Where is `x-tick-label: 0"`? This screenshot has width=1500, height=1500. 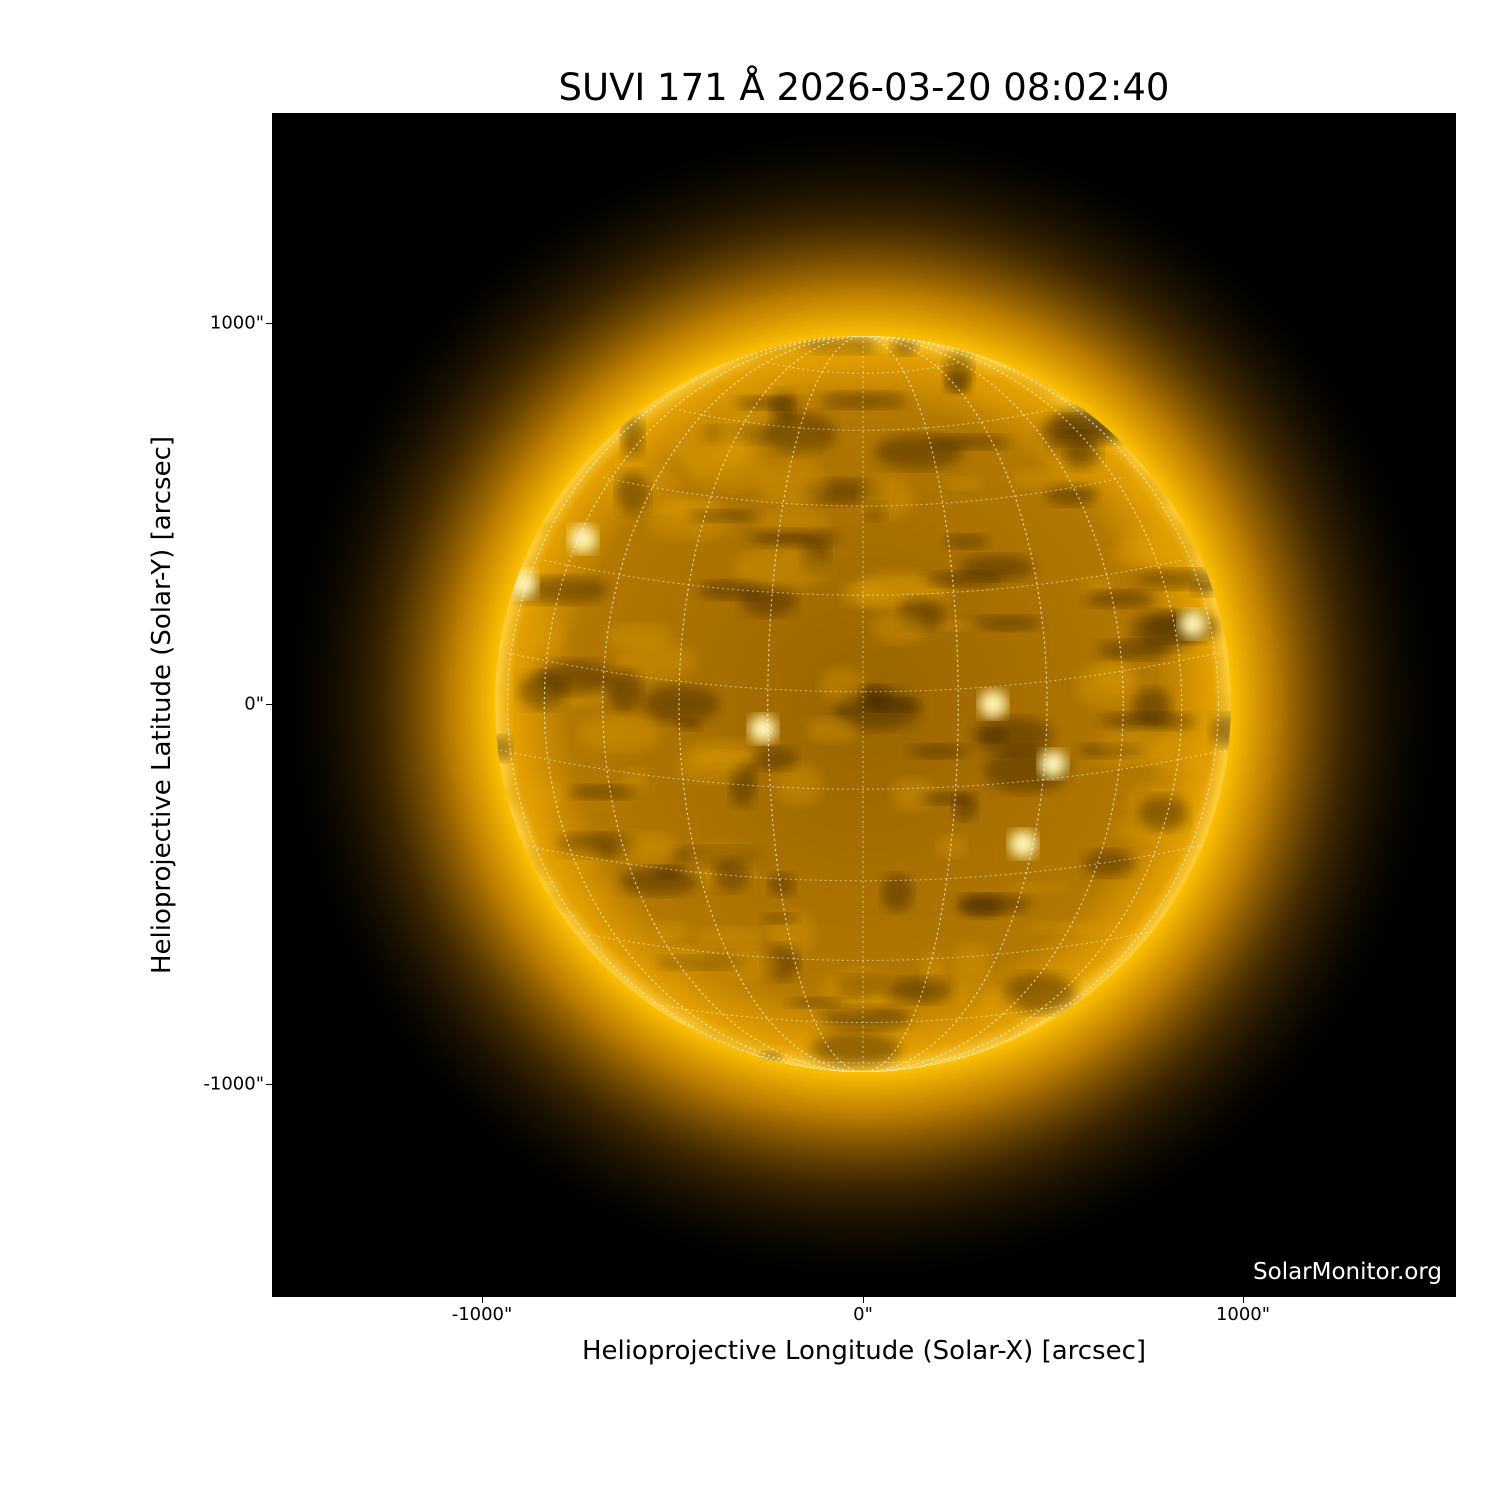
x-tick-label: 0" is located at coordinates (863, 1314).